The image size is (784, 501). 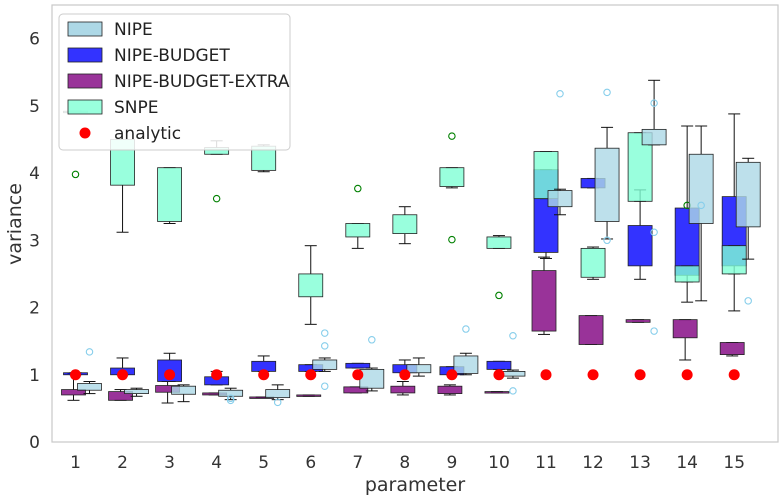 I want to click on x-tick-label-10: 10, so click(x=499, y=463).